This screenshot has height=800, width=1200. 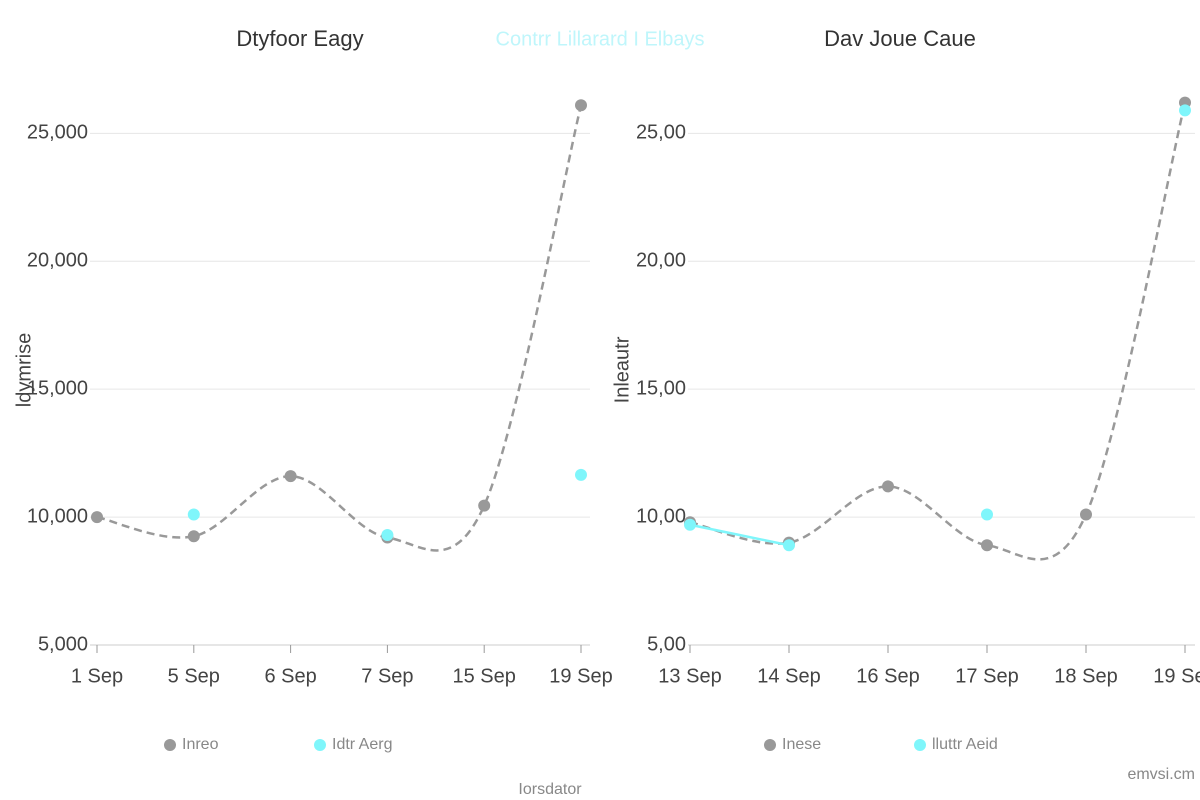 I want to click on footer-right: emvsi.cm, so click(x=1161, y=774).